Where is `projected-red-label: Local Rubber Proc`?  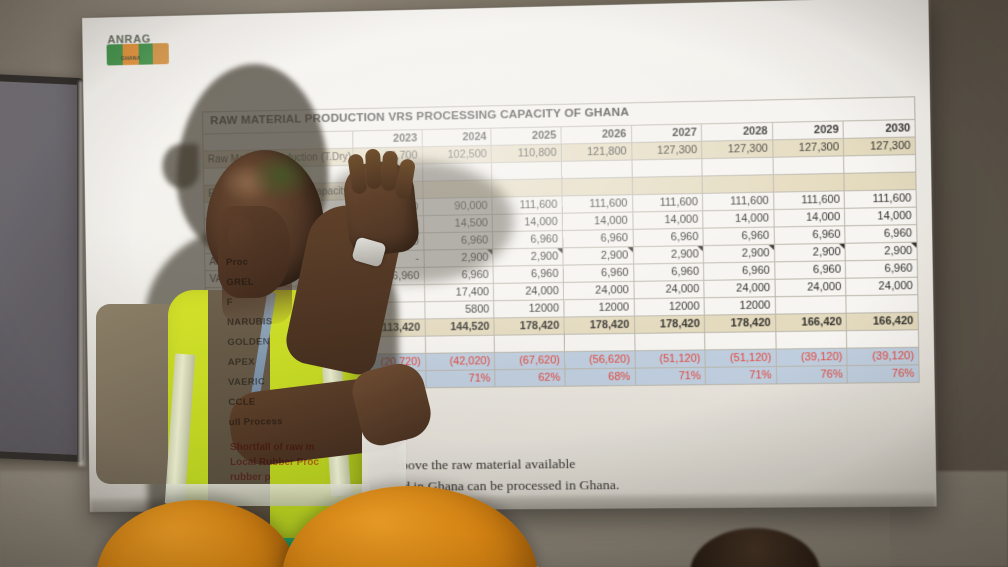
projected-red-label: Local Rubber Proc is located at coordinates (274, 462).